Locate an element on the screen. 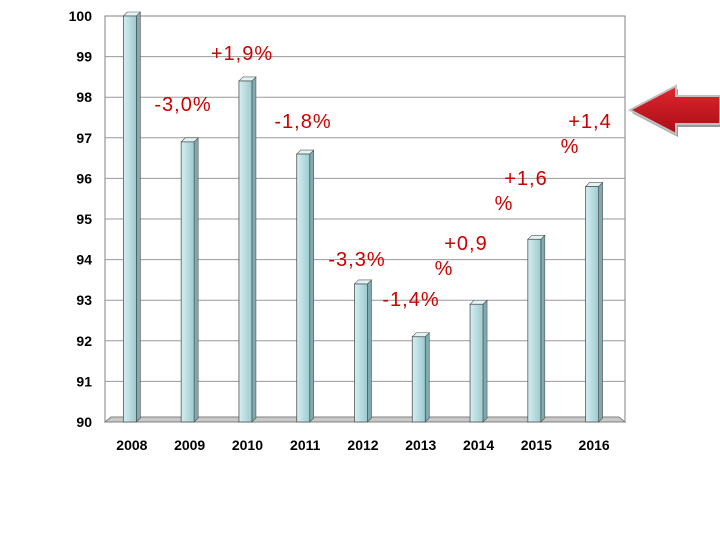  annotation-line: -1,4% is located at coordinates (410, 300).